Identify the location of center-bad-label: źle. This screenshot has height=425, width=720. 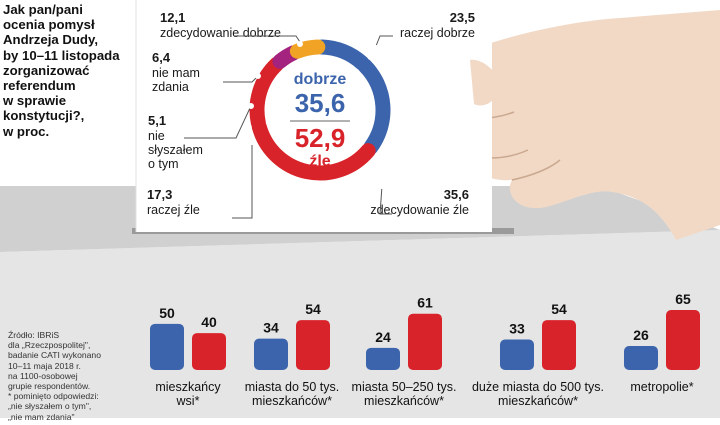
(319, 161).